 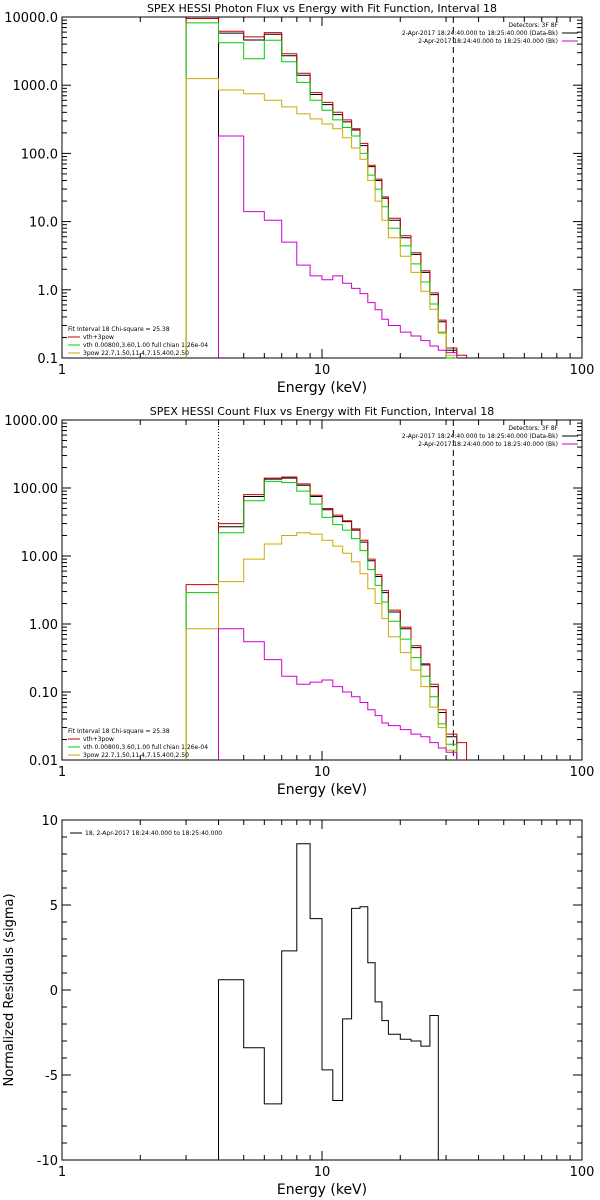 What do you see at coordinates (43, 223) in the screenshot?
I see `y-tick-label: 10.0` at bounding box center [43, 223].